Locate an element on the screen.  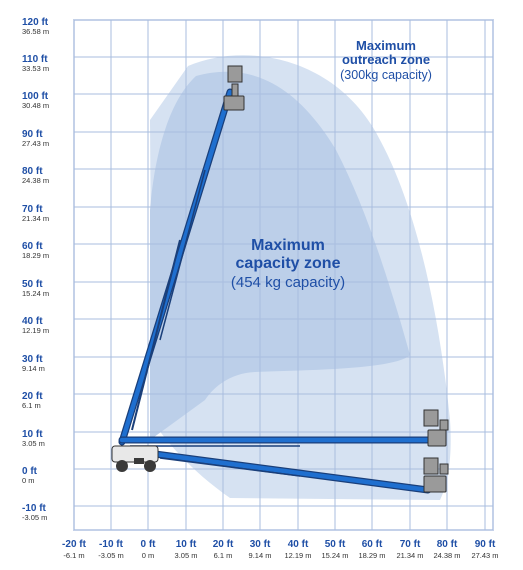
y-axis-label-ft: 30 ft is located at coordinates (32, 359).